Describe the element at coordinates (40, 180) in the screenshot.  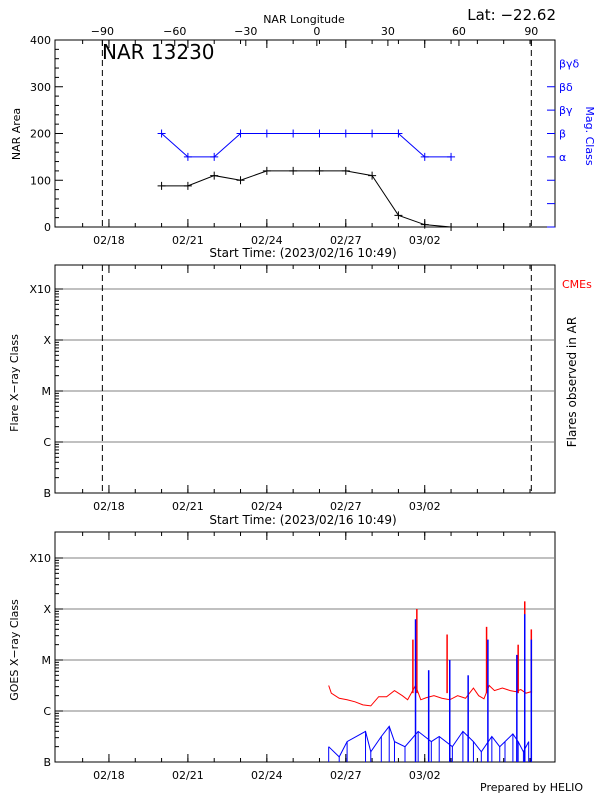
I see `nar-area-y-tick-label: 100` at that location.